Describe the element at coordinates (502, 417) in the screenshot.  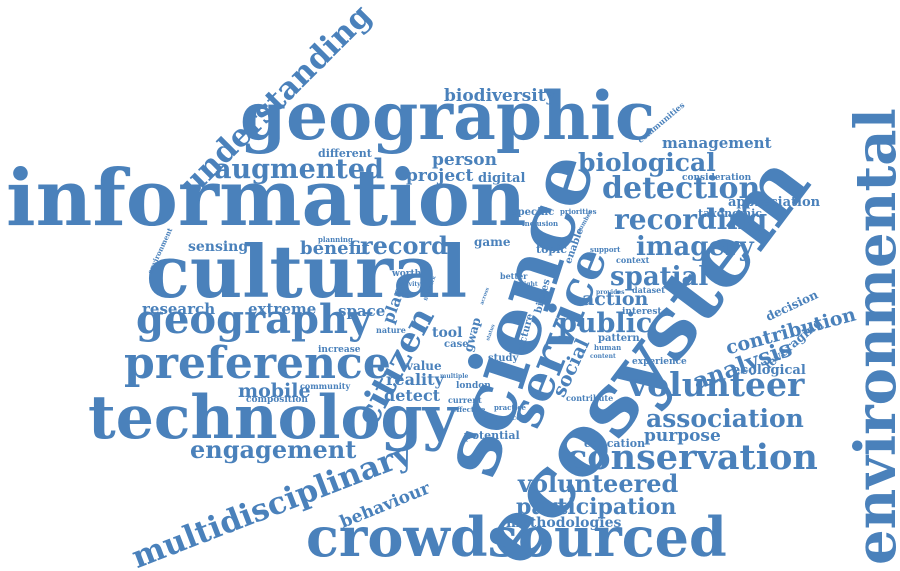
I see `word-sequence: sequence` at that location.